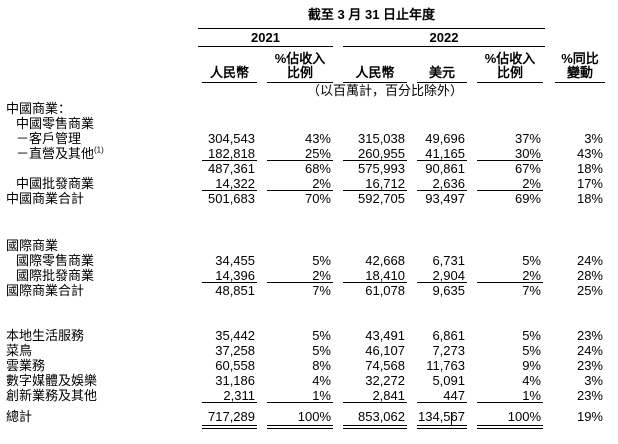  I want to click on table-row: 國際商業, so click(309, 245).